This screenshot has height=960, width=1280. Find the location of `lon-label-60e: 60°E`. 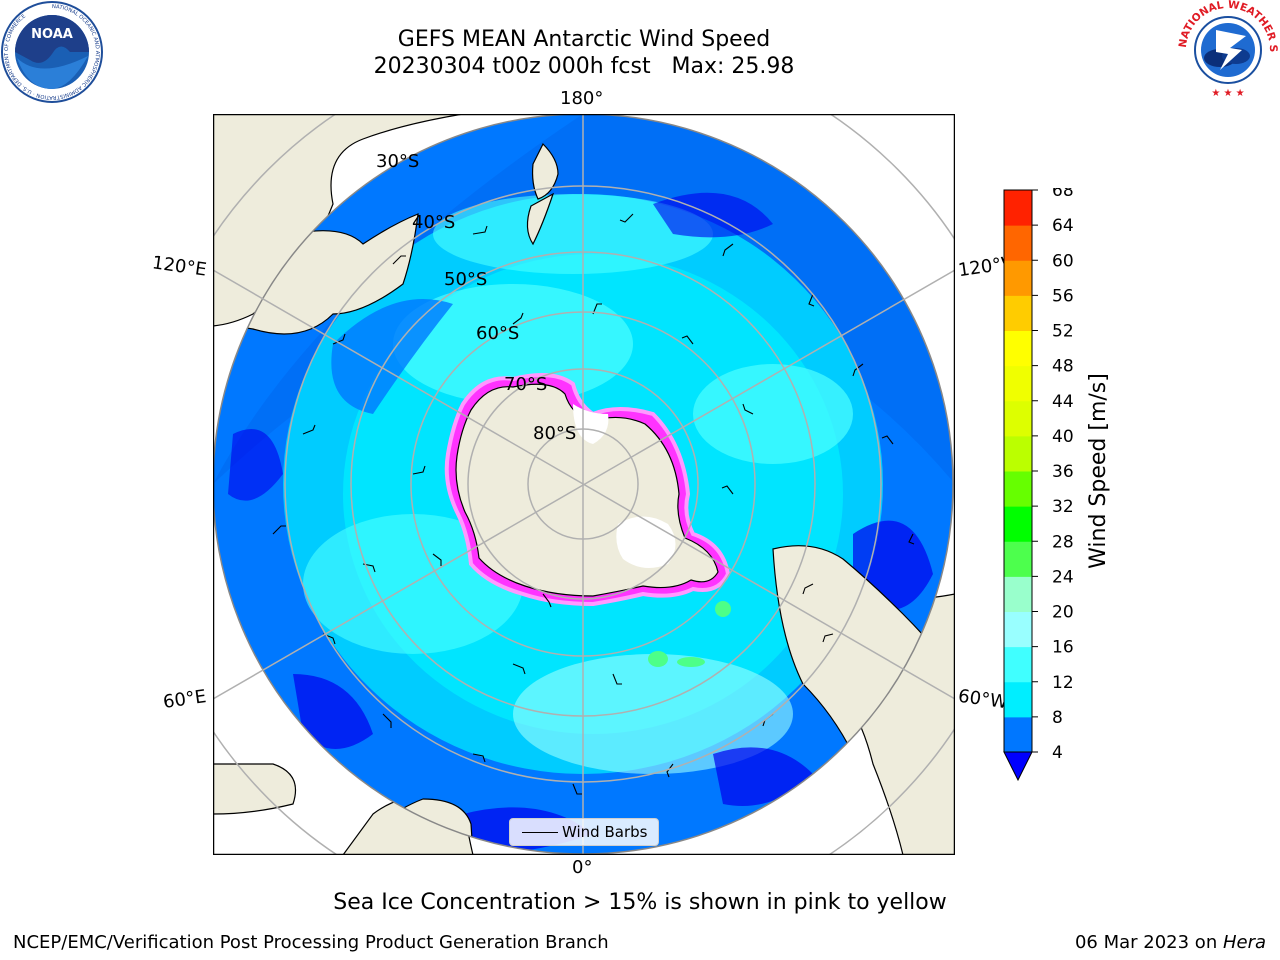

lon-label-60e: 60°E is located at coordinates (184, 699).